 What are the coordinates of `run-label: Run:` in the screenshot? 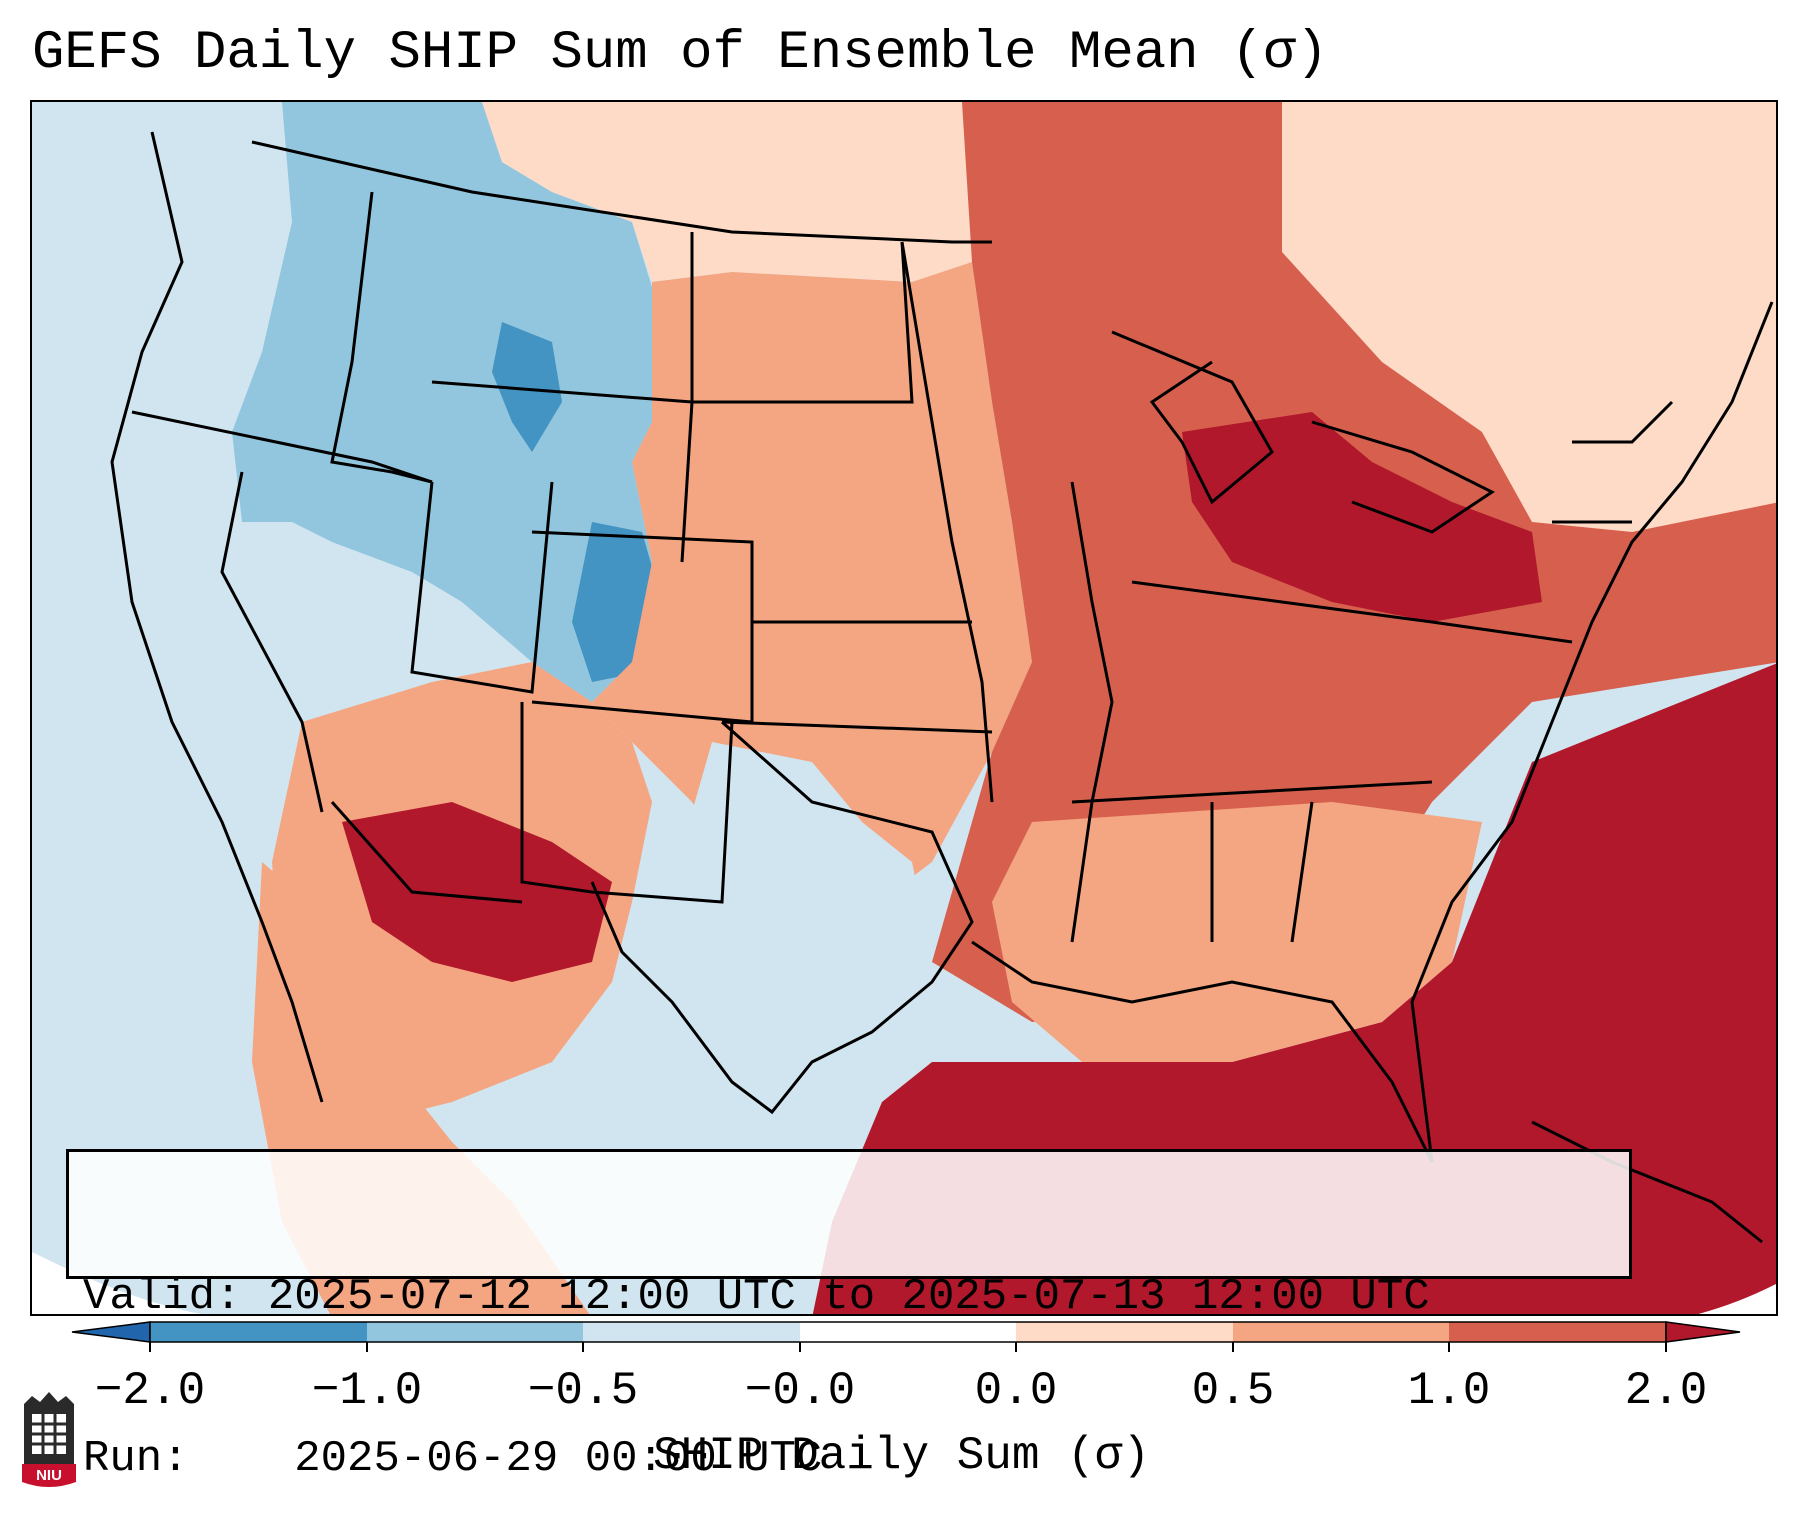 It's located at (136, 1459).